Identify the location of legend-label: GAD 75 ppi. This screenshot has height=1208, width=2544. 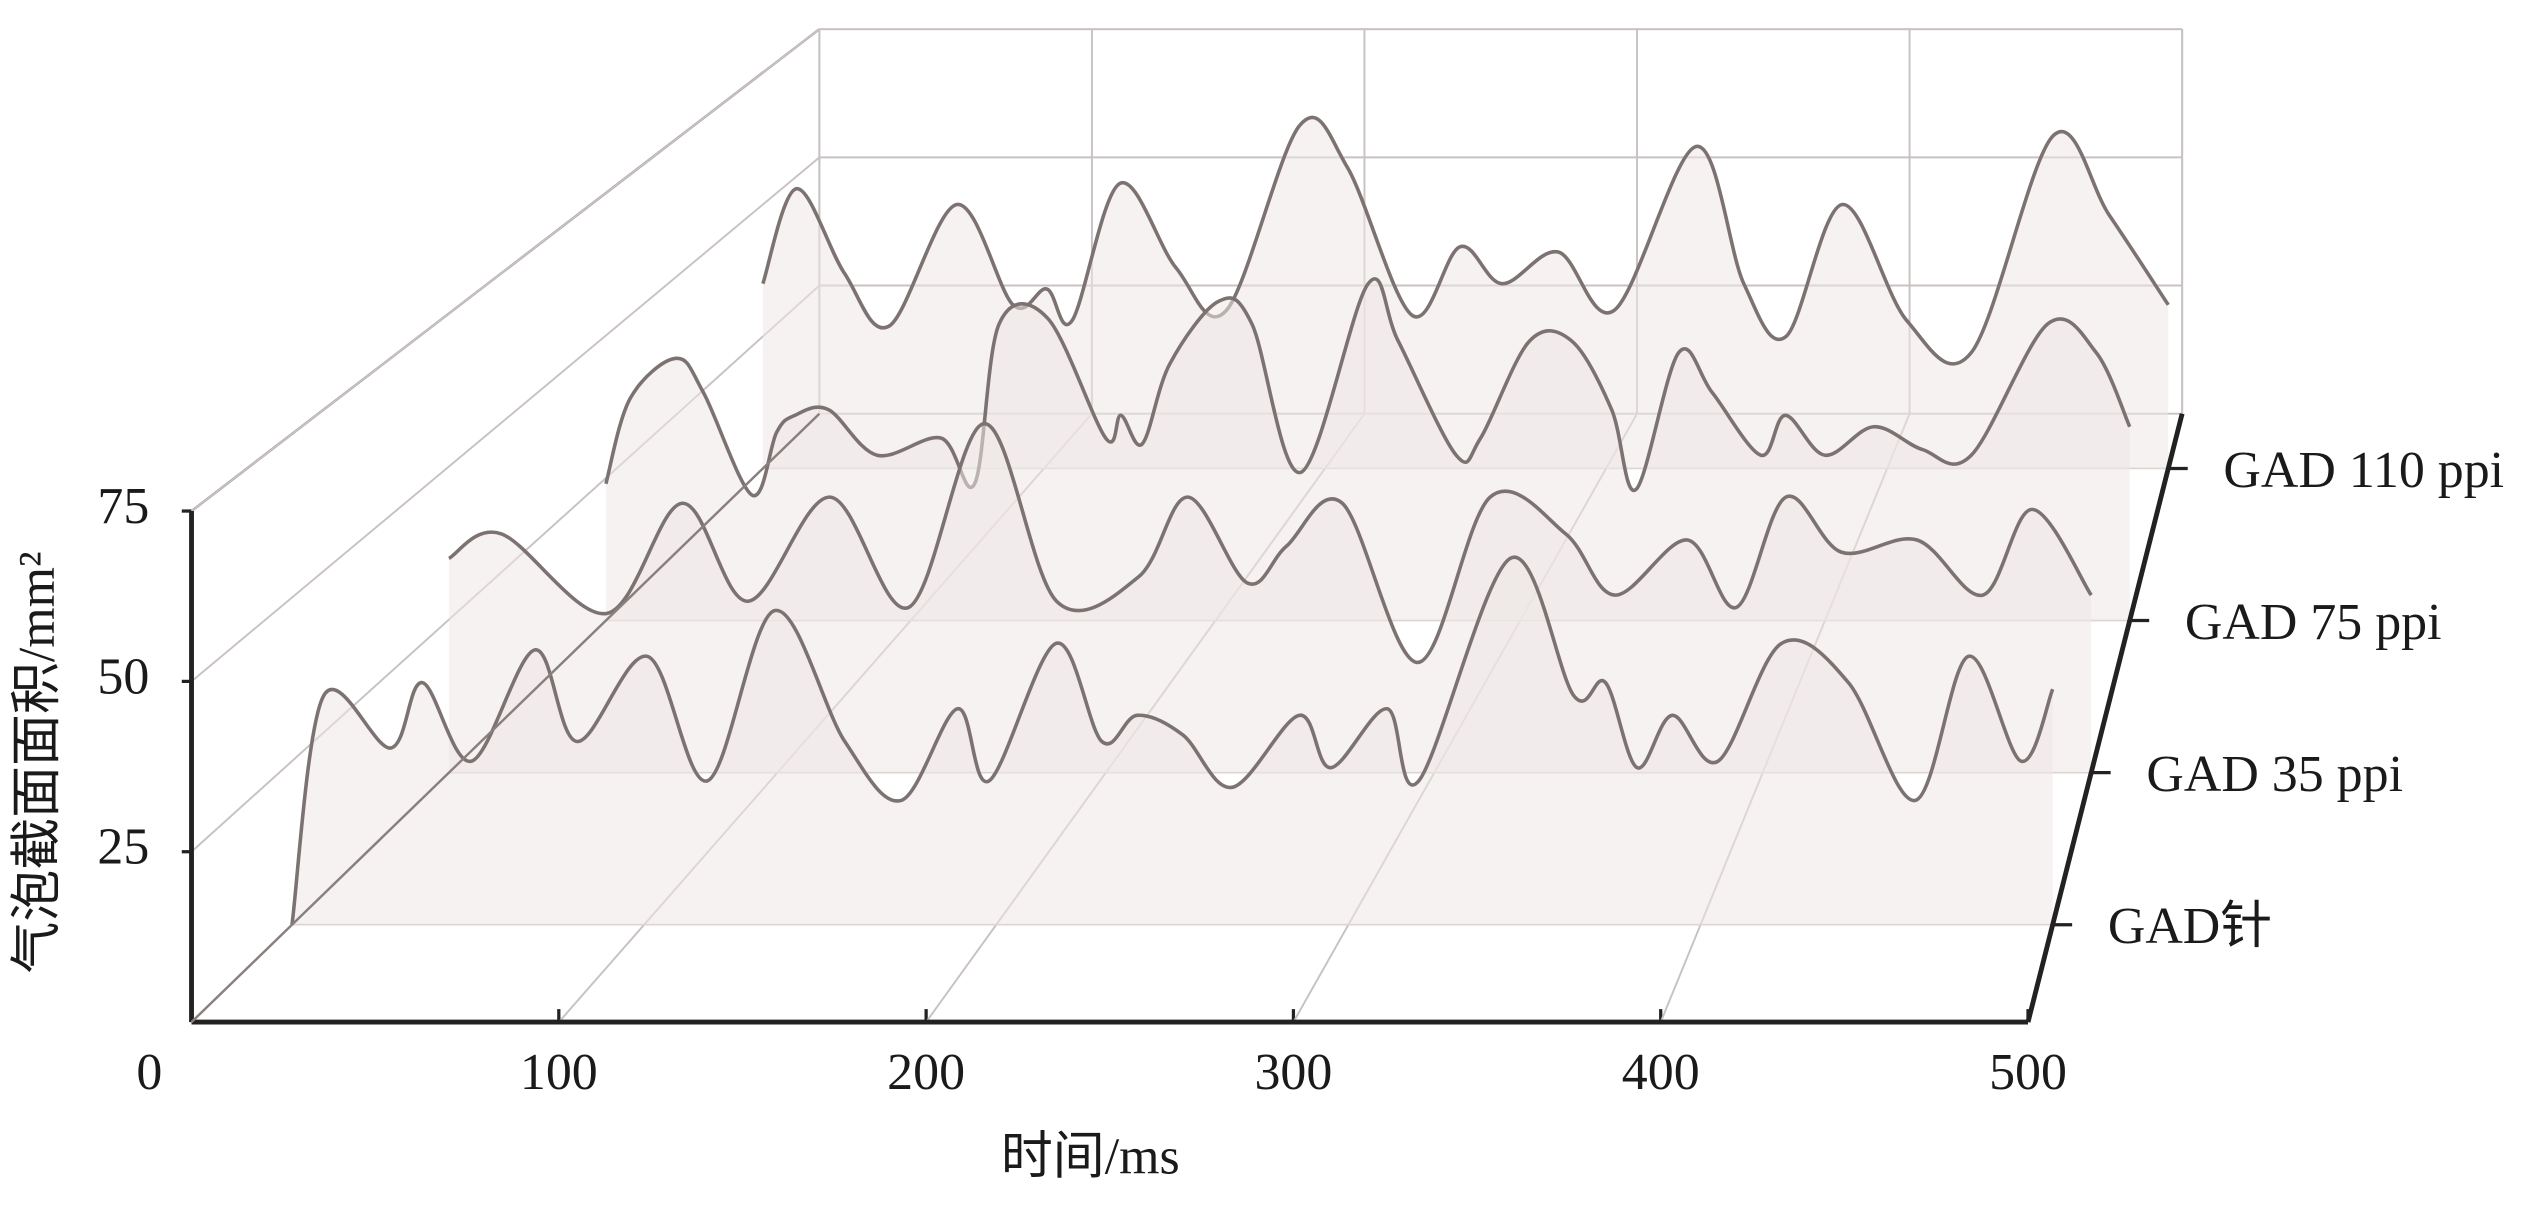
(2313, 622).